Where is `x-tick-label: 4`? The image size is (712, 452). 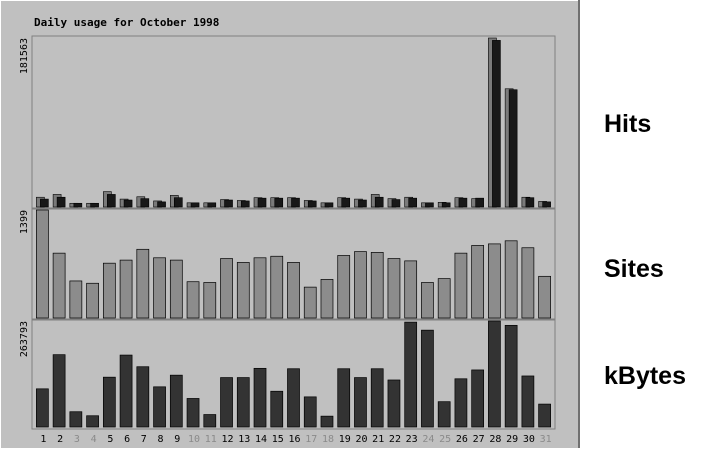 x-tick-label: 4 is located at coordinates (94, 439).